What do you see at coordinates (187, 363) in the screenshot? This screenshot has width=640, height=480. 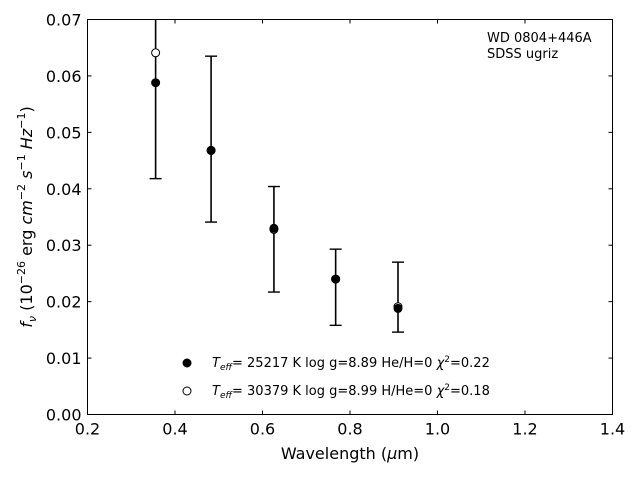 I see `legend-marker-filled` at bounding box center [187, 363].